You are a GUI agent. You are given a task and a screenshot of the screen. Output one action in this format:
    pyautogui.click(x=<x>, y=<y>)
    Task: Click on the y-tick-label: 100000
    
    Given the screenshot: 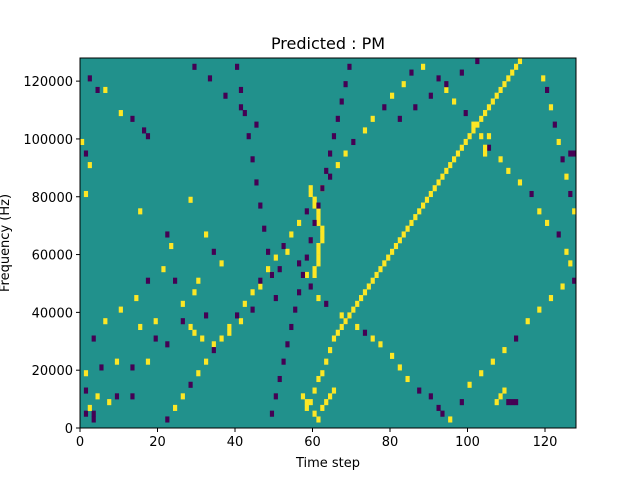 What is the action you would take?
    pyautogui.click(x=48, y=140)
    